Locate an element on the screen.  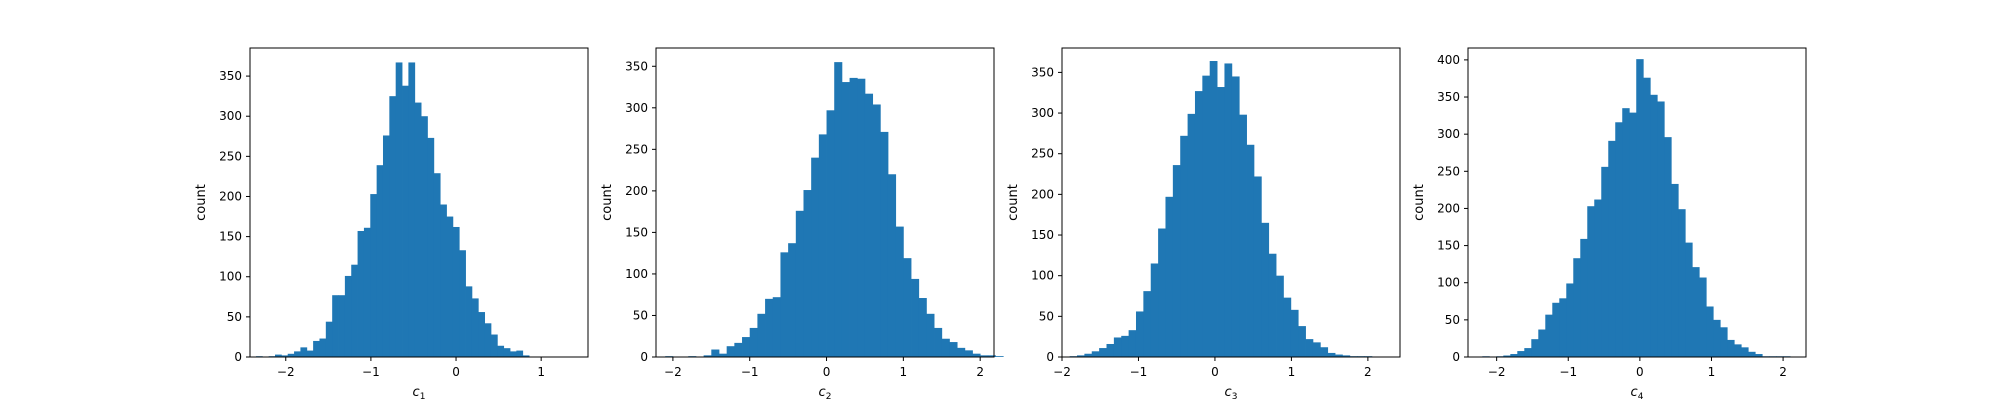
y-tick-label: 0 is located at coordinates (238, 357).